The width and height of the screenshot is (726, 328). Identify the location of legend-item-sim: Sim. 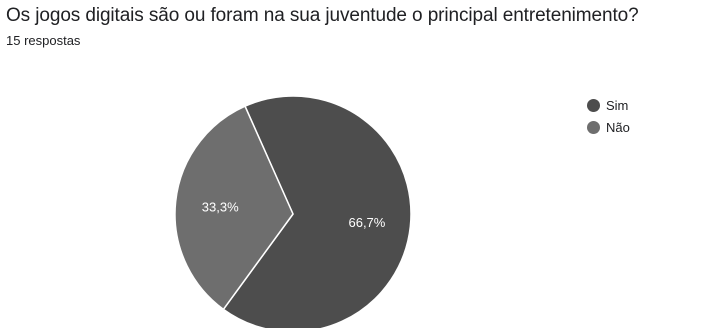
(608, 105).